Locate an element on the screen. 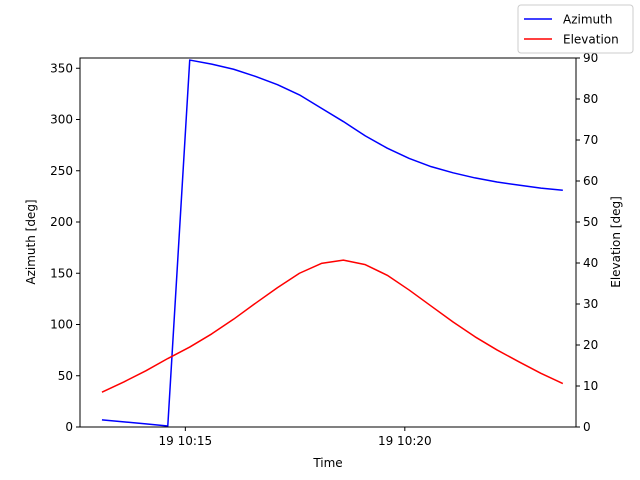 The width and height of the screenshot is (640, 480). x-tick-label: 19 10:20 is located at coordinates (405, 441).